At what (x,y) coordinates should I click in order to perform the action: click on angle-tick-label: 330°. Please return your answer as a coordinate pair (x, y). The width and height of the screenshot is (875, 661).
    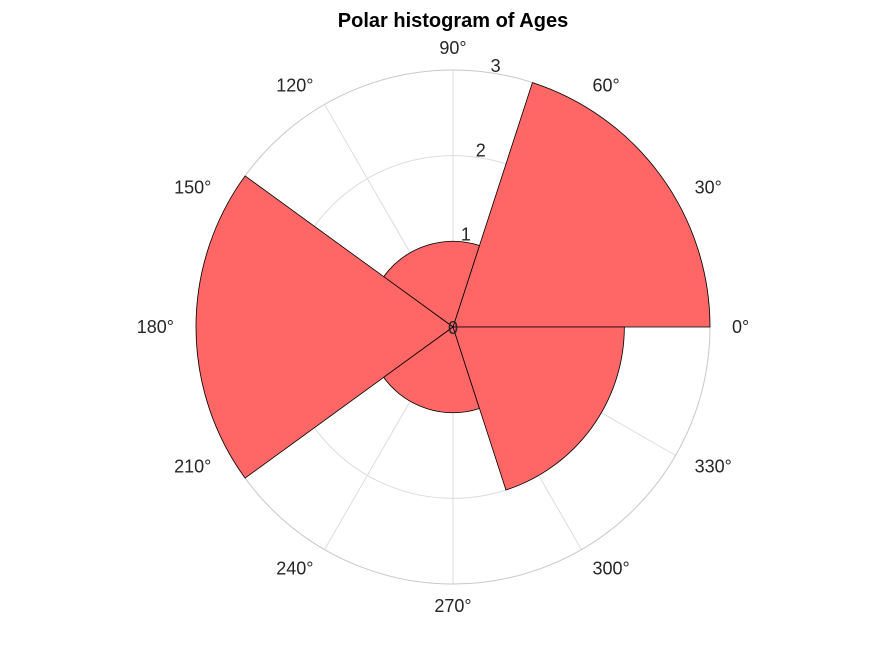
    Looking at the image, I should click on (713, 467).